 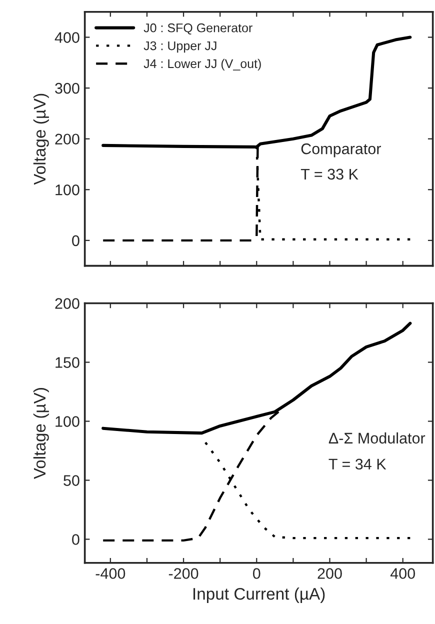 What do you see at coordinates (259, 596) in the screenshot?
I see `x-axis-title: Input Current (µA)` at bounding box center [259, 596].